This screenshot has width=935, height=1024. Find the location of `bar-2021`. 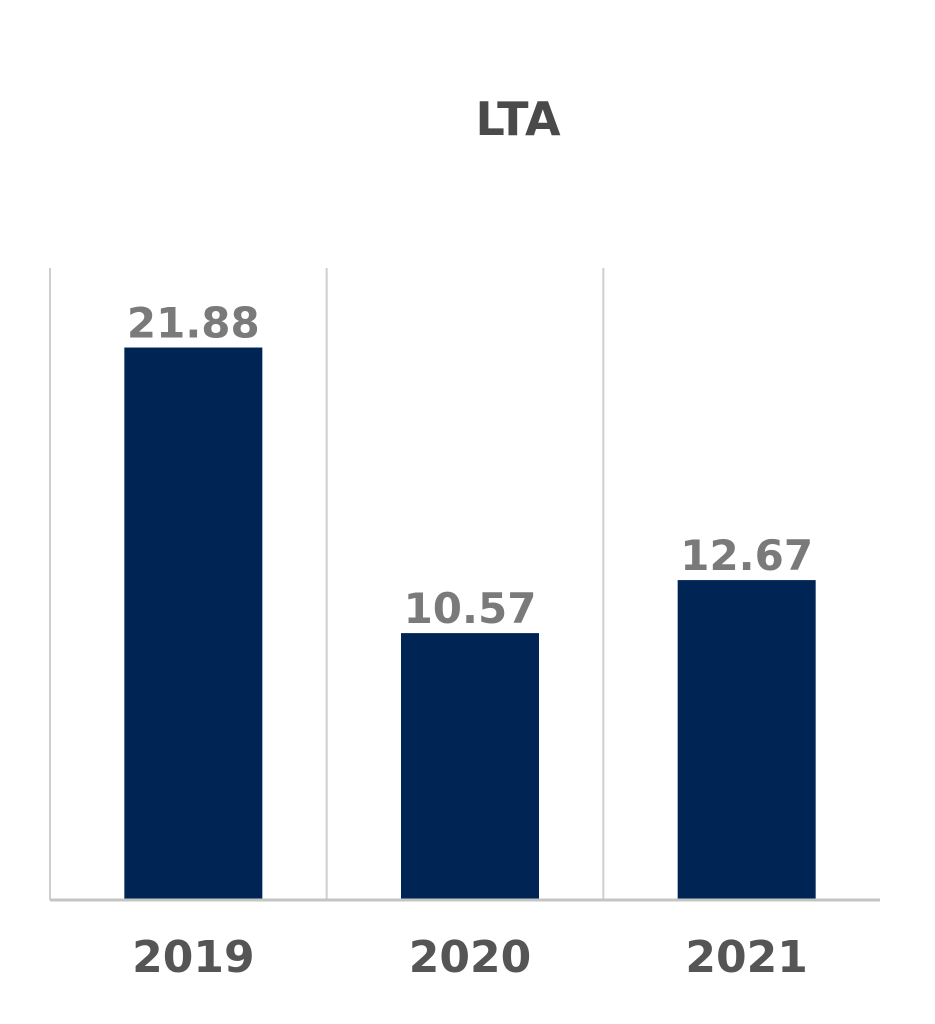

bar-2021 is located at coordinates (746, 740).